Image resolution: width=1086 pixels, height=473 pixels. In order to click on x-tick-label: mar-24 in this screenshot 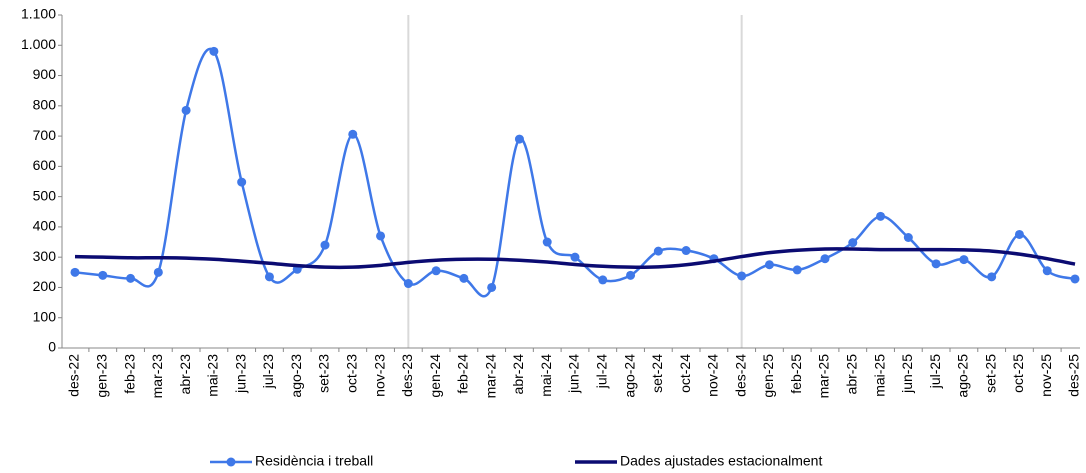, I will do `click(490, 376)`.